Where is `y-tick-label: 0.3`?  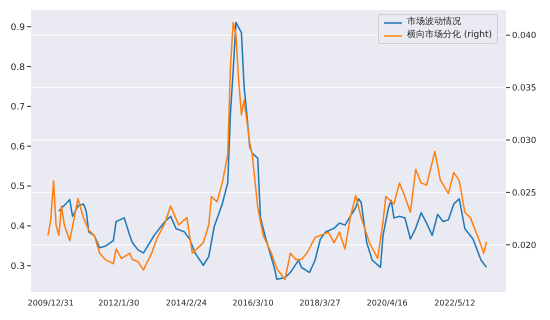
y-tick-label: 0.3 is located at coordinates (17, 267).